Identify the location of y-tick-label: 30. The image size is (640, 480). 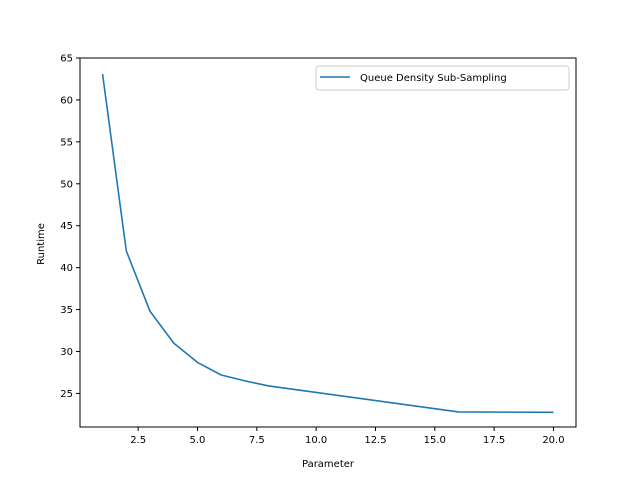
(66, 352).